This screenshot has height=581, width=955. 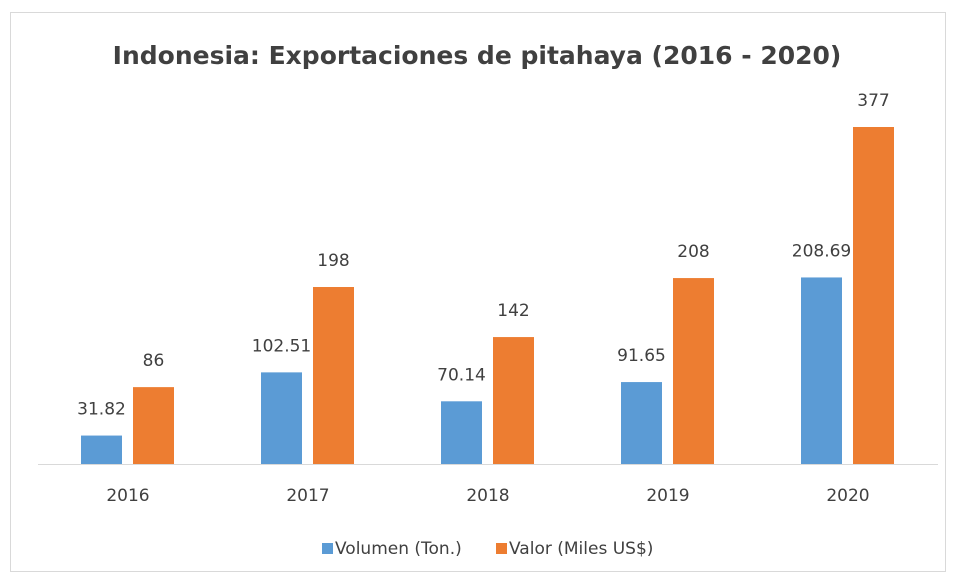 What do you see at coordinates (333, 261) in the screenshot?
I see `data-label: 198` at bounding box center [333, 261].